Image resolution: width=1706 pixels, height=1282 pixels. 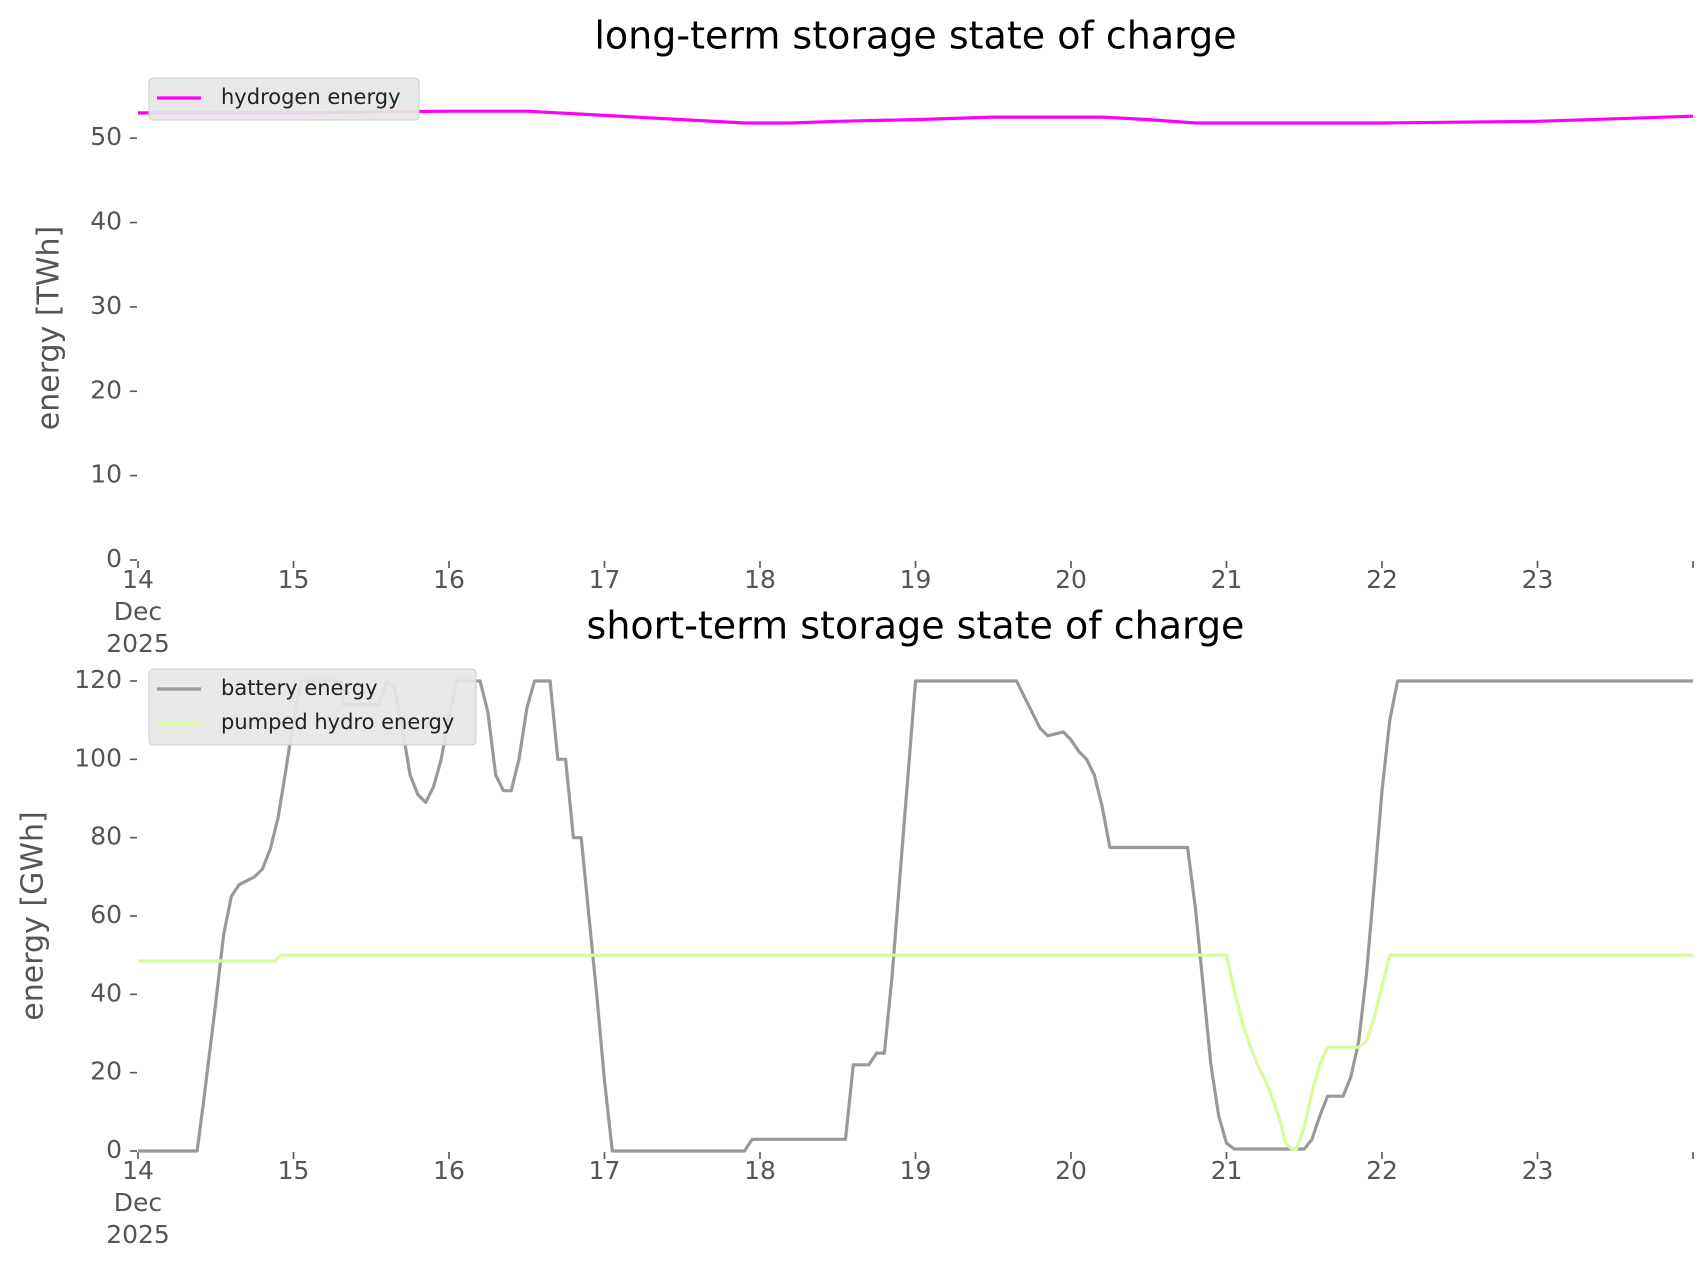 What do you see at coordinates (299, 688) in the screenshot?
I see `legend-label: battery energy` at bounding box center [299, 688].